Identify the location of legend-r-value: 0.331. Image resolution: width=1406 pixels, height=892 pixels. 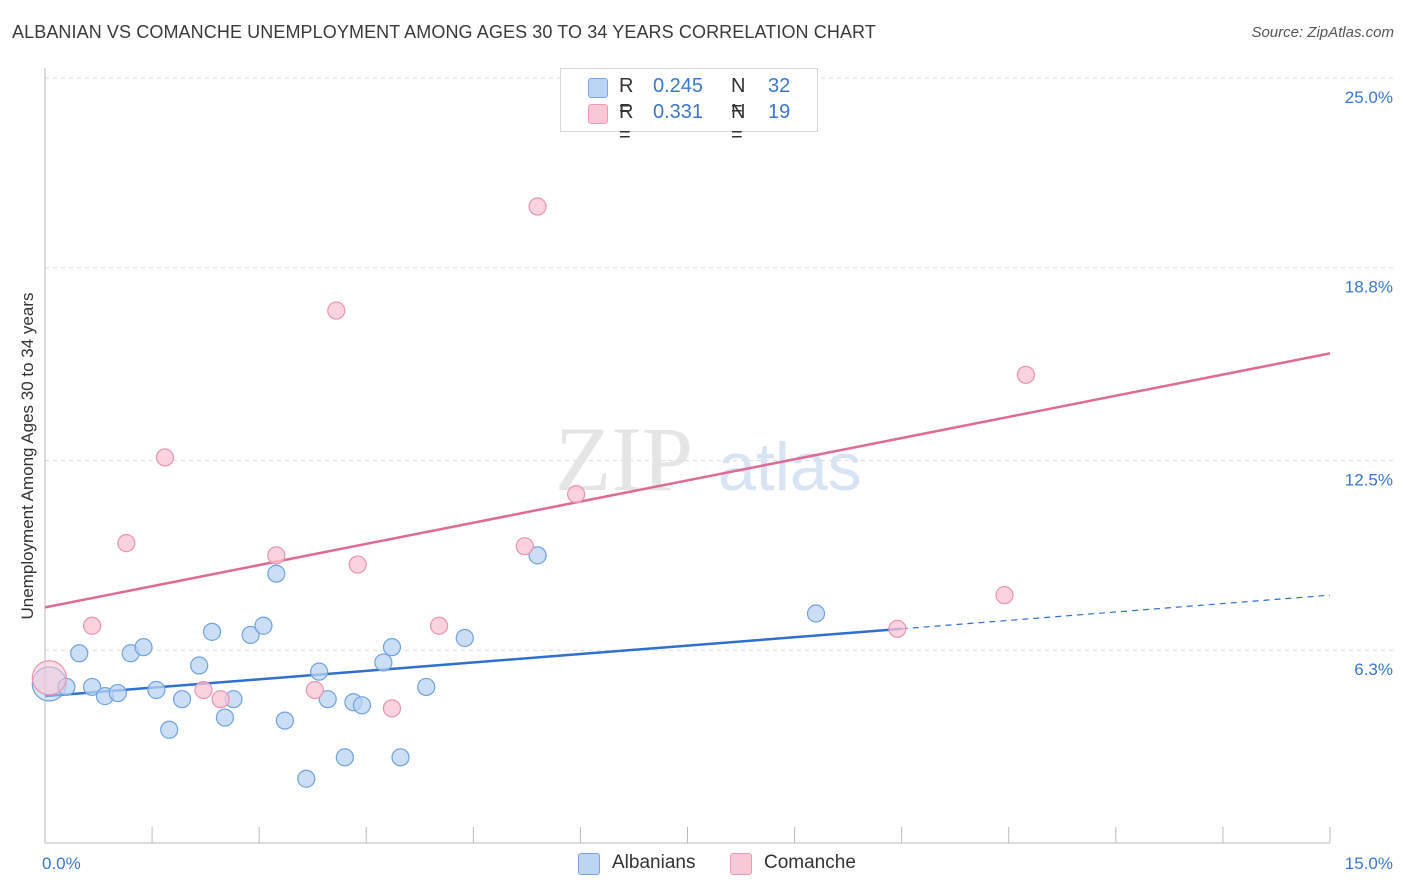
(678, 112).